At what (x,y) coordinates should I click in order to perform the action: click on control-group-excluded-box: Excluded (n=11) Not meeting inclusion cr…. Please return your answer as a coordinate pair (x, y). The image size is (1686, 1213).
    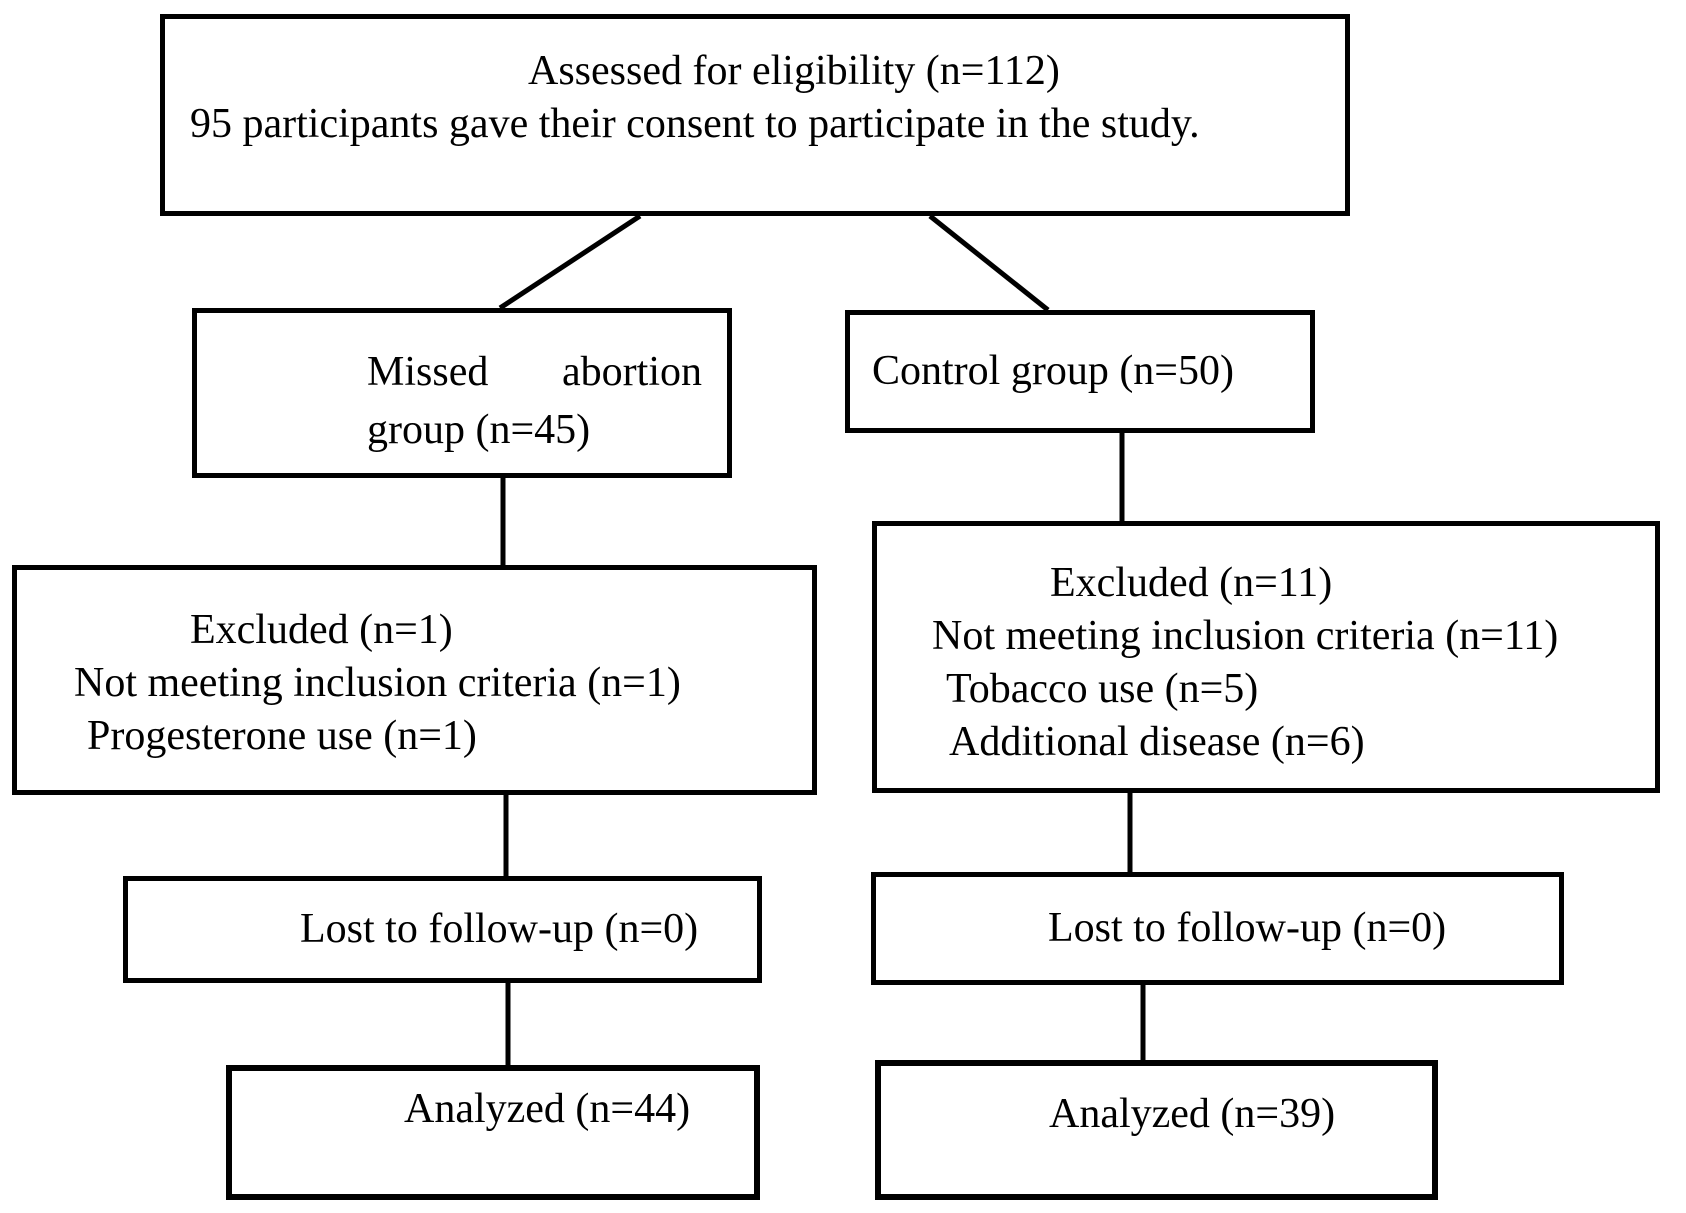
    Looking at the image, I should click on (1266, 657).